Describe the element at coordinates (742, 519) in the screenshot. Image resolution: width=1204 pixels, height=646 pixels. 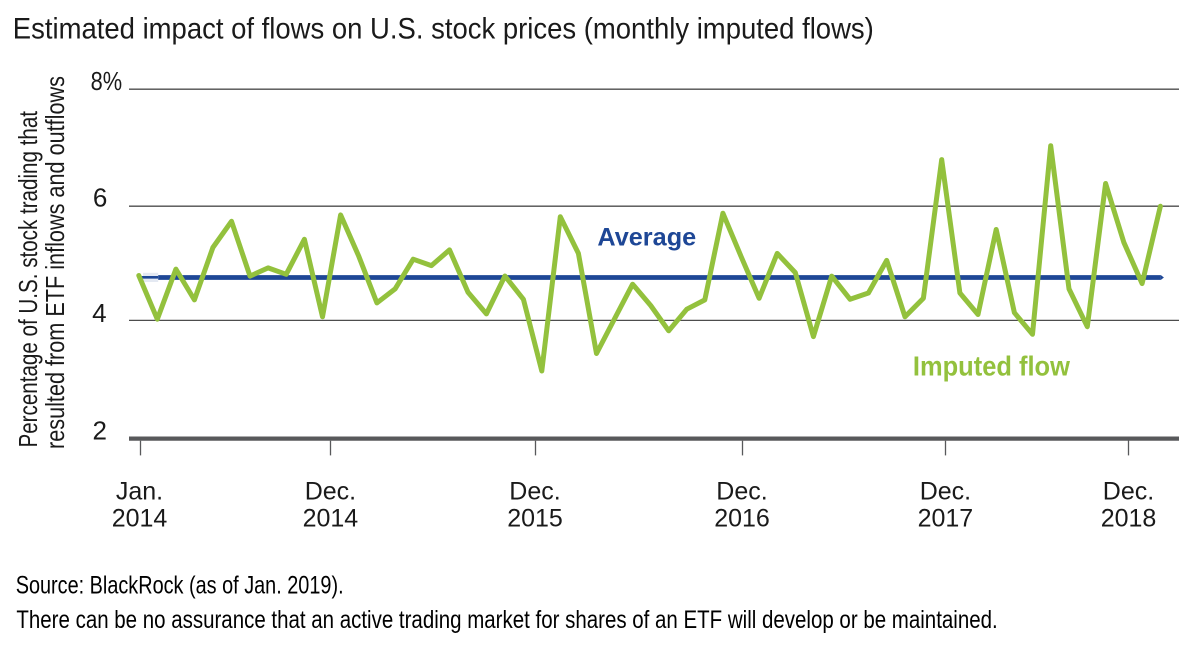
I see `svg-text: 2016` at that location.